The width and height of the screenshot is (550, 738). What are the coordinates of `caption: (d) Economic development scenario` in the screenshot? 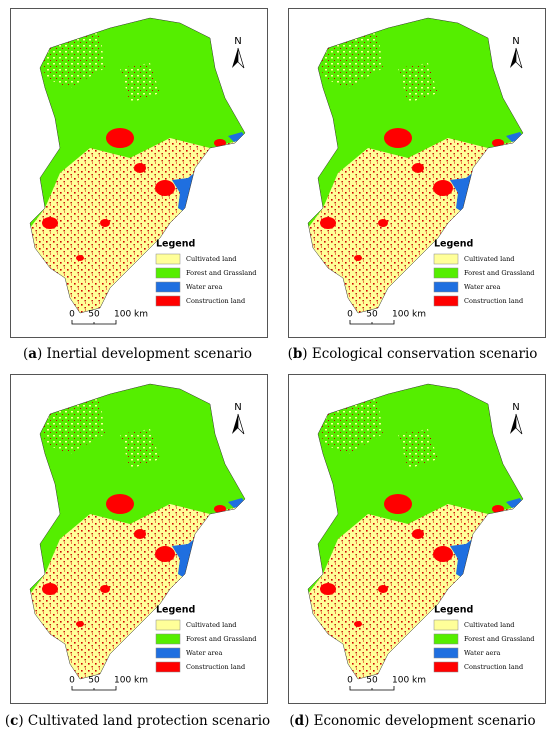 It's located at (412, 721).